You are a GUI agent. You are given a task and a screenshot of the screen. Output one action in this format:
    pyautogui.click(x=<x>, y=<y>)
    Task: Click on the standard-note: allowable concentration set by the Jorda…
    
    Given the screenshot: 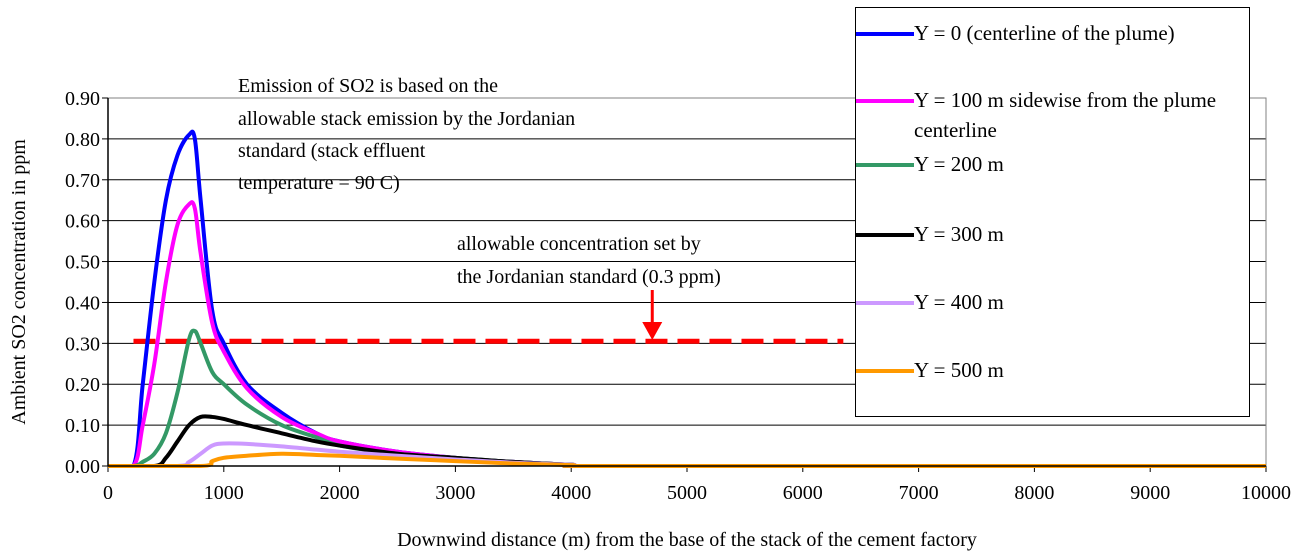 What is the action you would take?
    pyautogui.click(x=589, y=260)
    